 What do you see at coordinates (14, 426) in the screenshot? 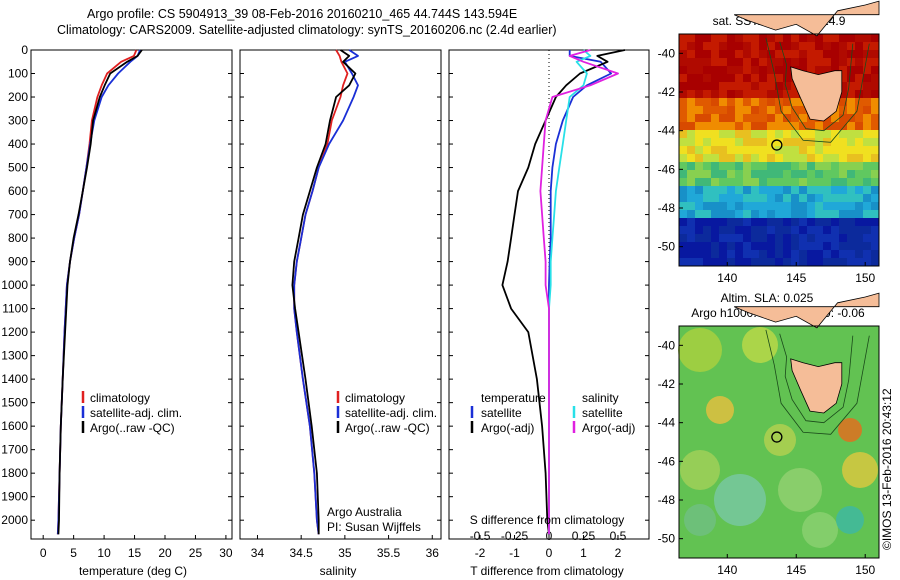
I see `depth-tick-label: 1600` at bounding box center [14, 426].